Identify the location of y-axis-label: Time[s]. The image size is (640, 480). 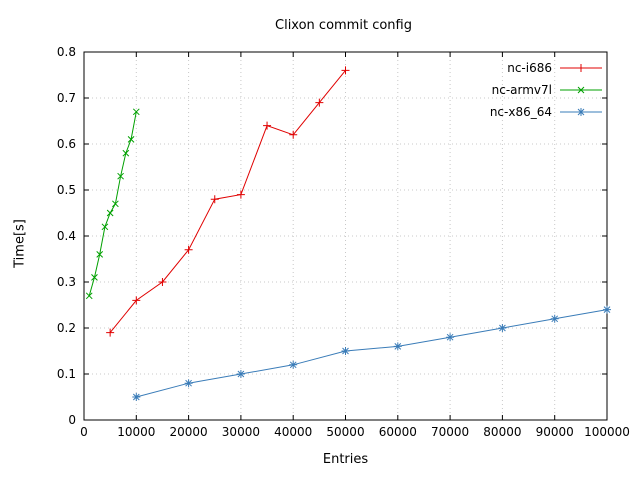
(20, 243).